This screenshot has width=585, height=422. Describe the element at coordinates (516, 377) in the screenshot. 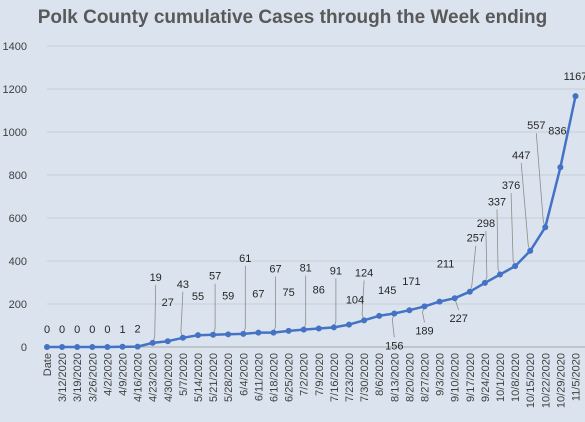

I see `x-tick-label: 10/8/2020` at that location.